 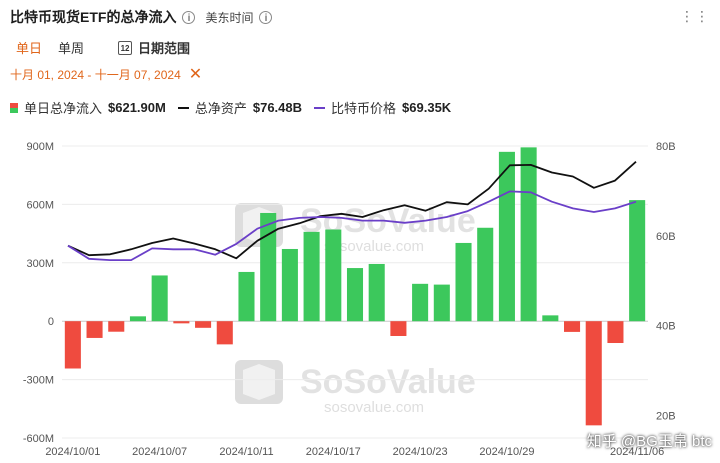 I want to click on date-range-button: 12 日期范围, so click(x=154, y=47).